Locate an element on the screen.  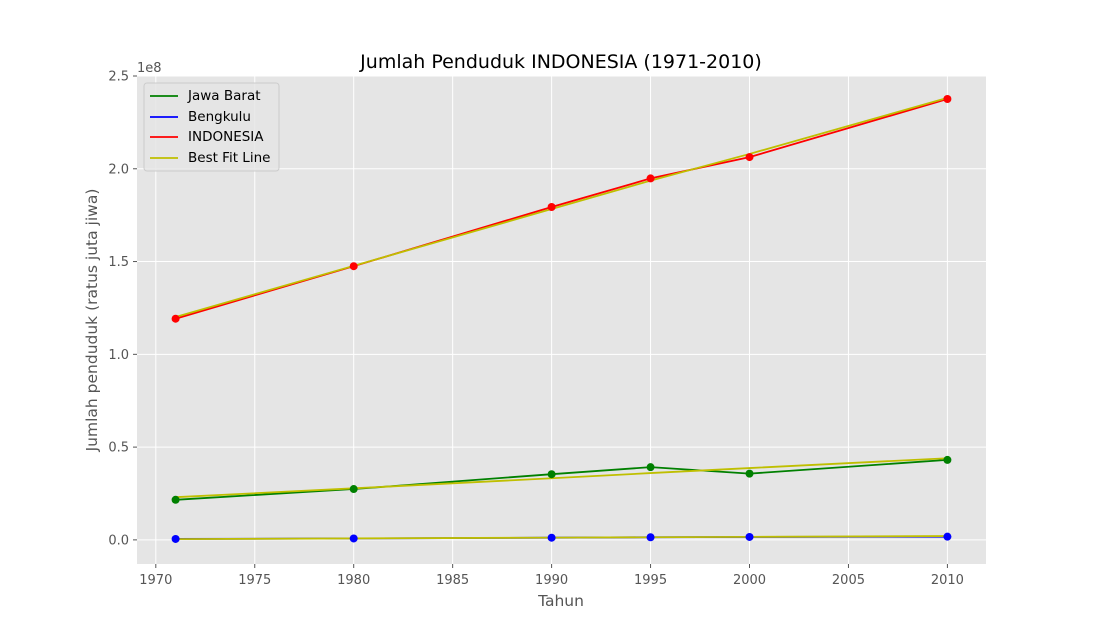
legend-box is located at coordinates (211, 127).